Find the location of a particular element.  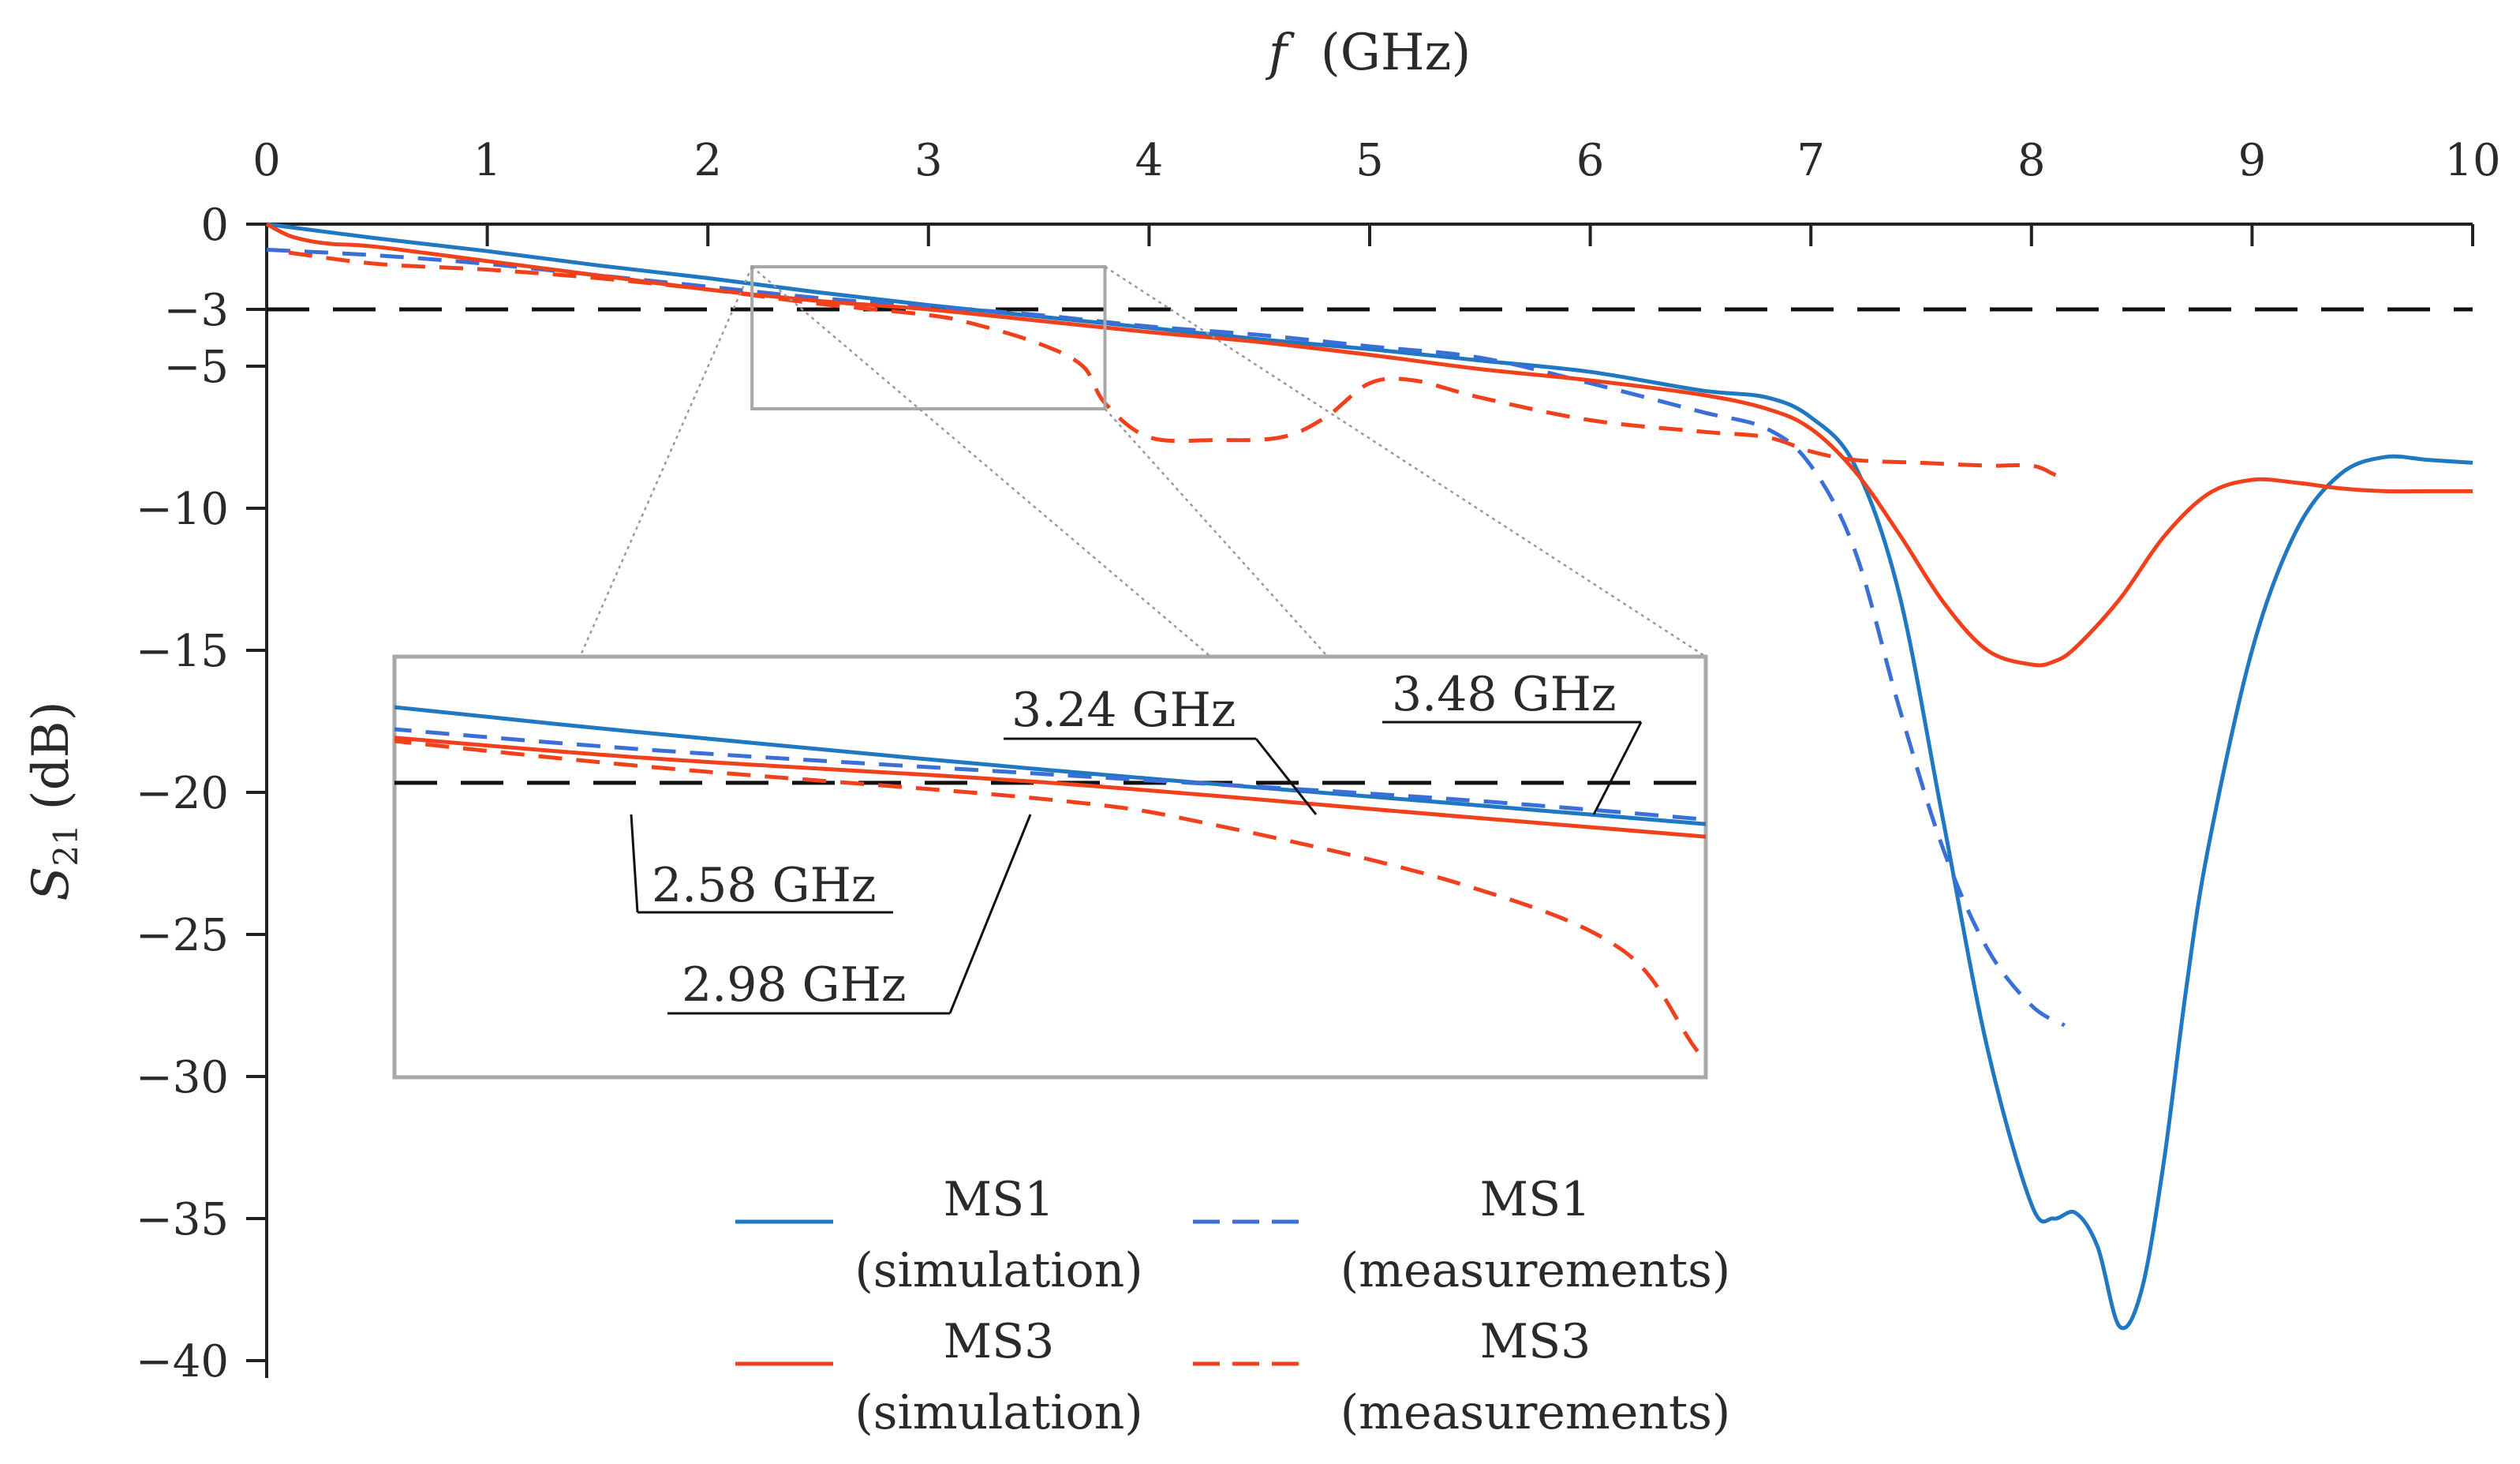

inset-series-line-ms3-measurements is located at coordinates (1050, 901).